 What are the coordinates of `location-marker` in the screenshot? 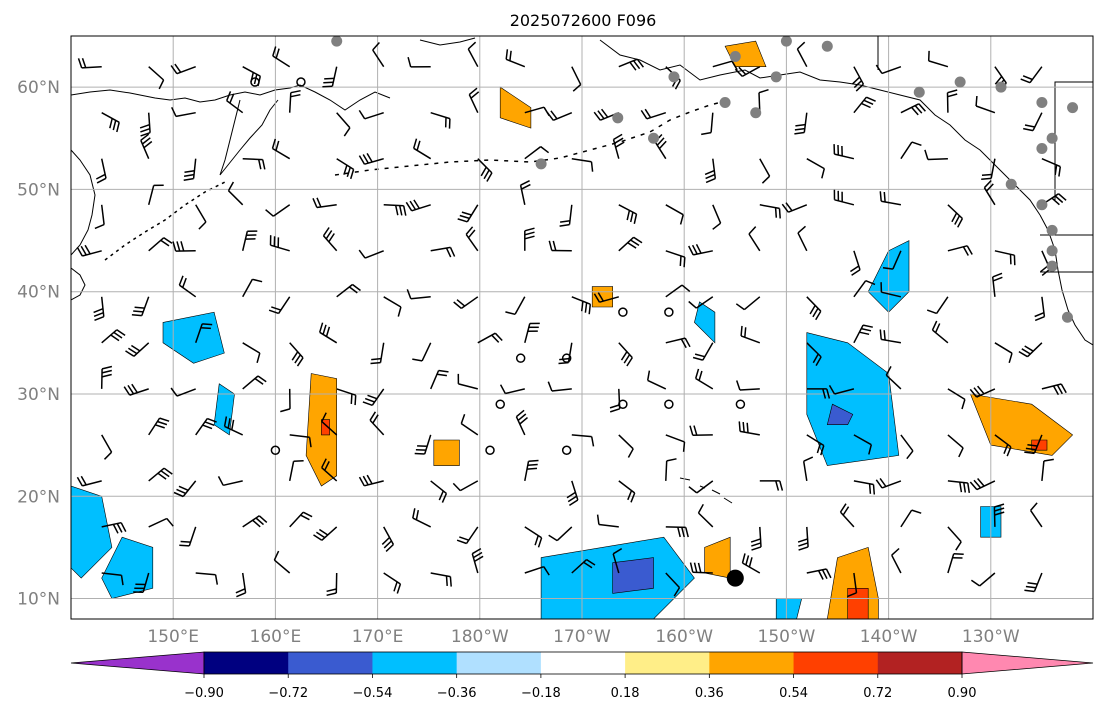 It's located at (735, 578).